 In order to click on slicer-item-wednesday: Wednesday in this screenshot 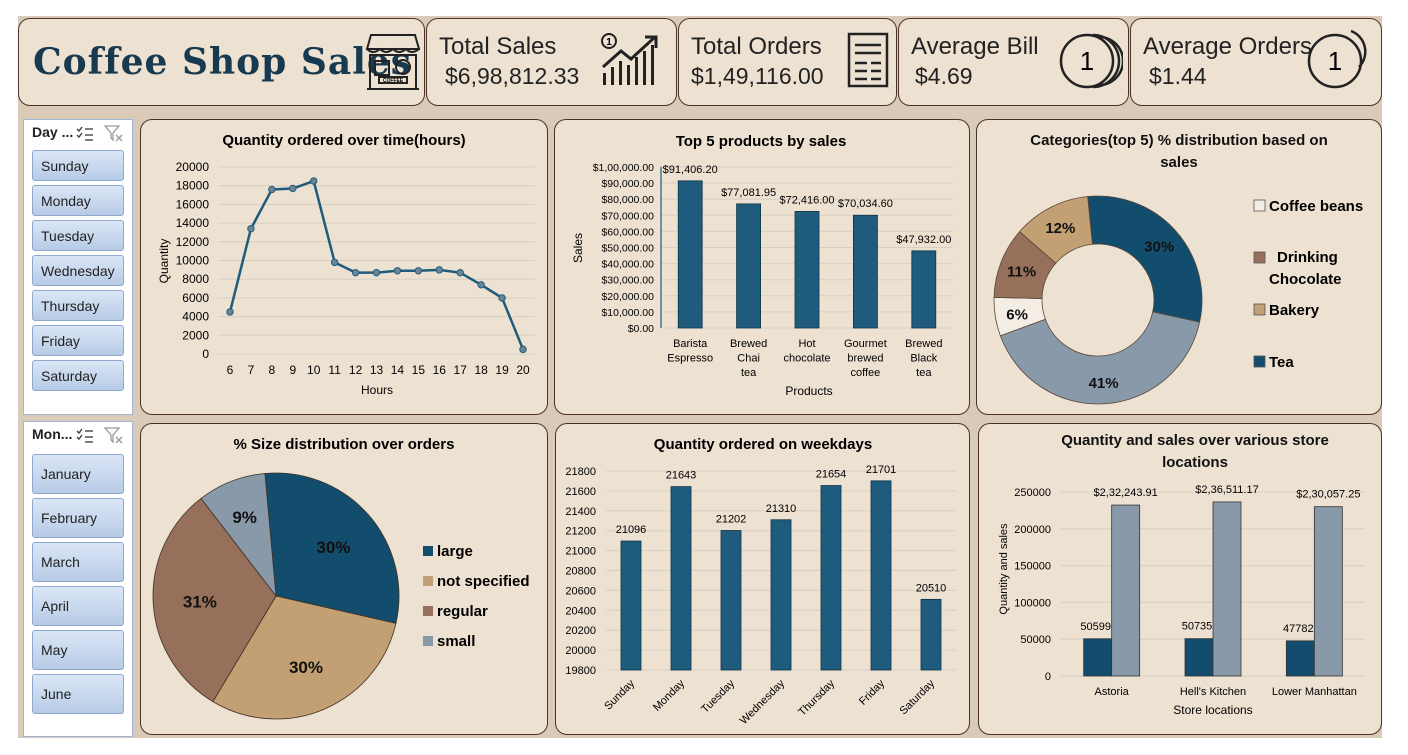, I will do `click(78, 270)`.